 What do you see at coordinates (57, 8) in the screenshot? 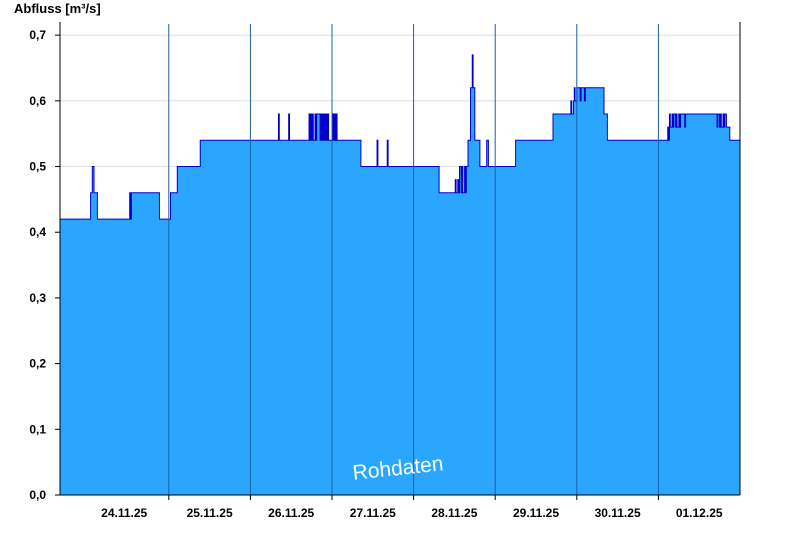
I see `y-axis-title: Abfluss [m³/s]` at bounding box center [57, 8].